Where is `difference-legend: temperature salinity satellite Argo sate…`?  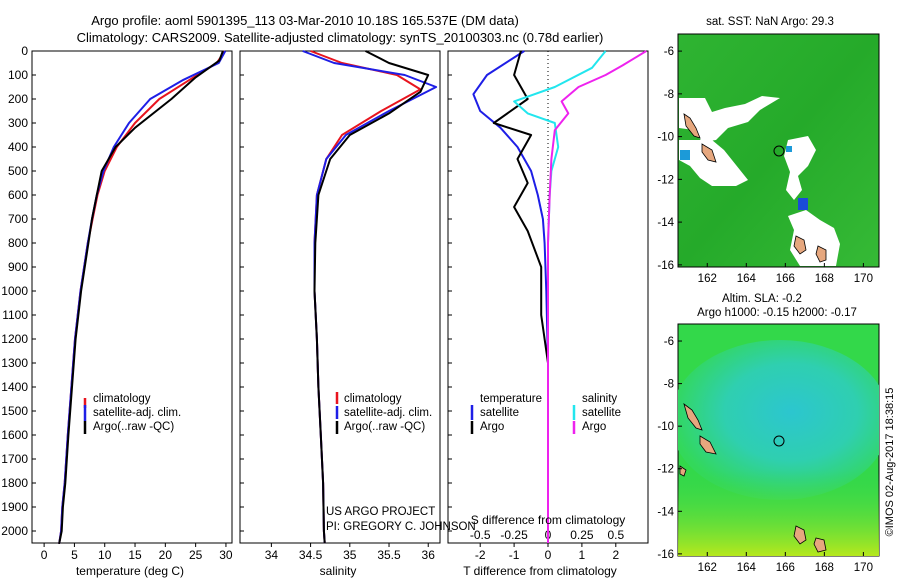
difference-legend: temperature salinity satellite Argo sate… is located at coordinates (545, 413).